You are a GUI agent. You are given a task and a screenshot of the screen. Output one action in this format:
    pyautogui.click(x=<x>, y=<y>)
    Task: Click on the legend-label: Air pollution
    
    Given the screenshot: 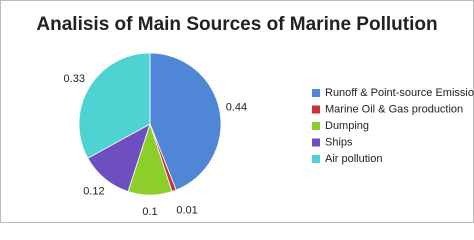 What is the action you would take?
    pyautogui.click(x=353, y=159)
    